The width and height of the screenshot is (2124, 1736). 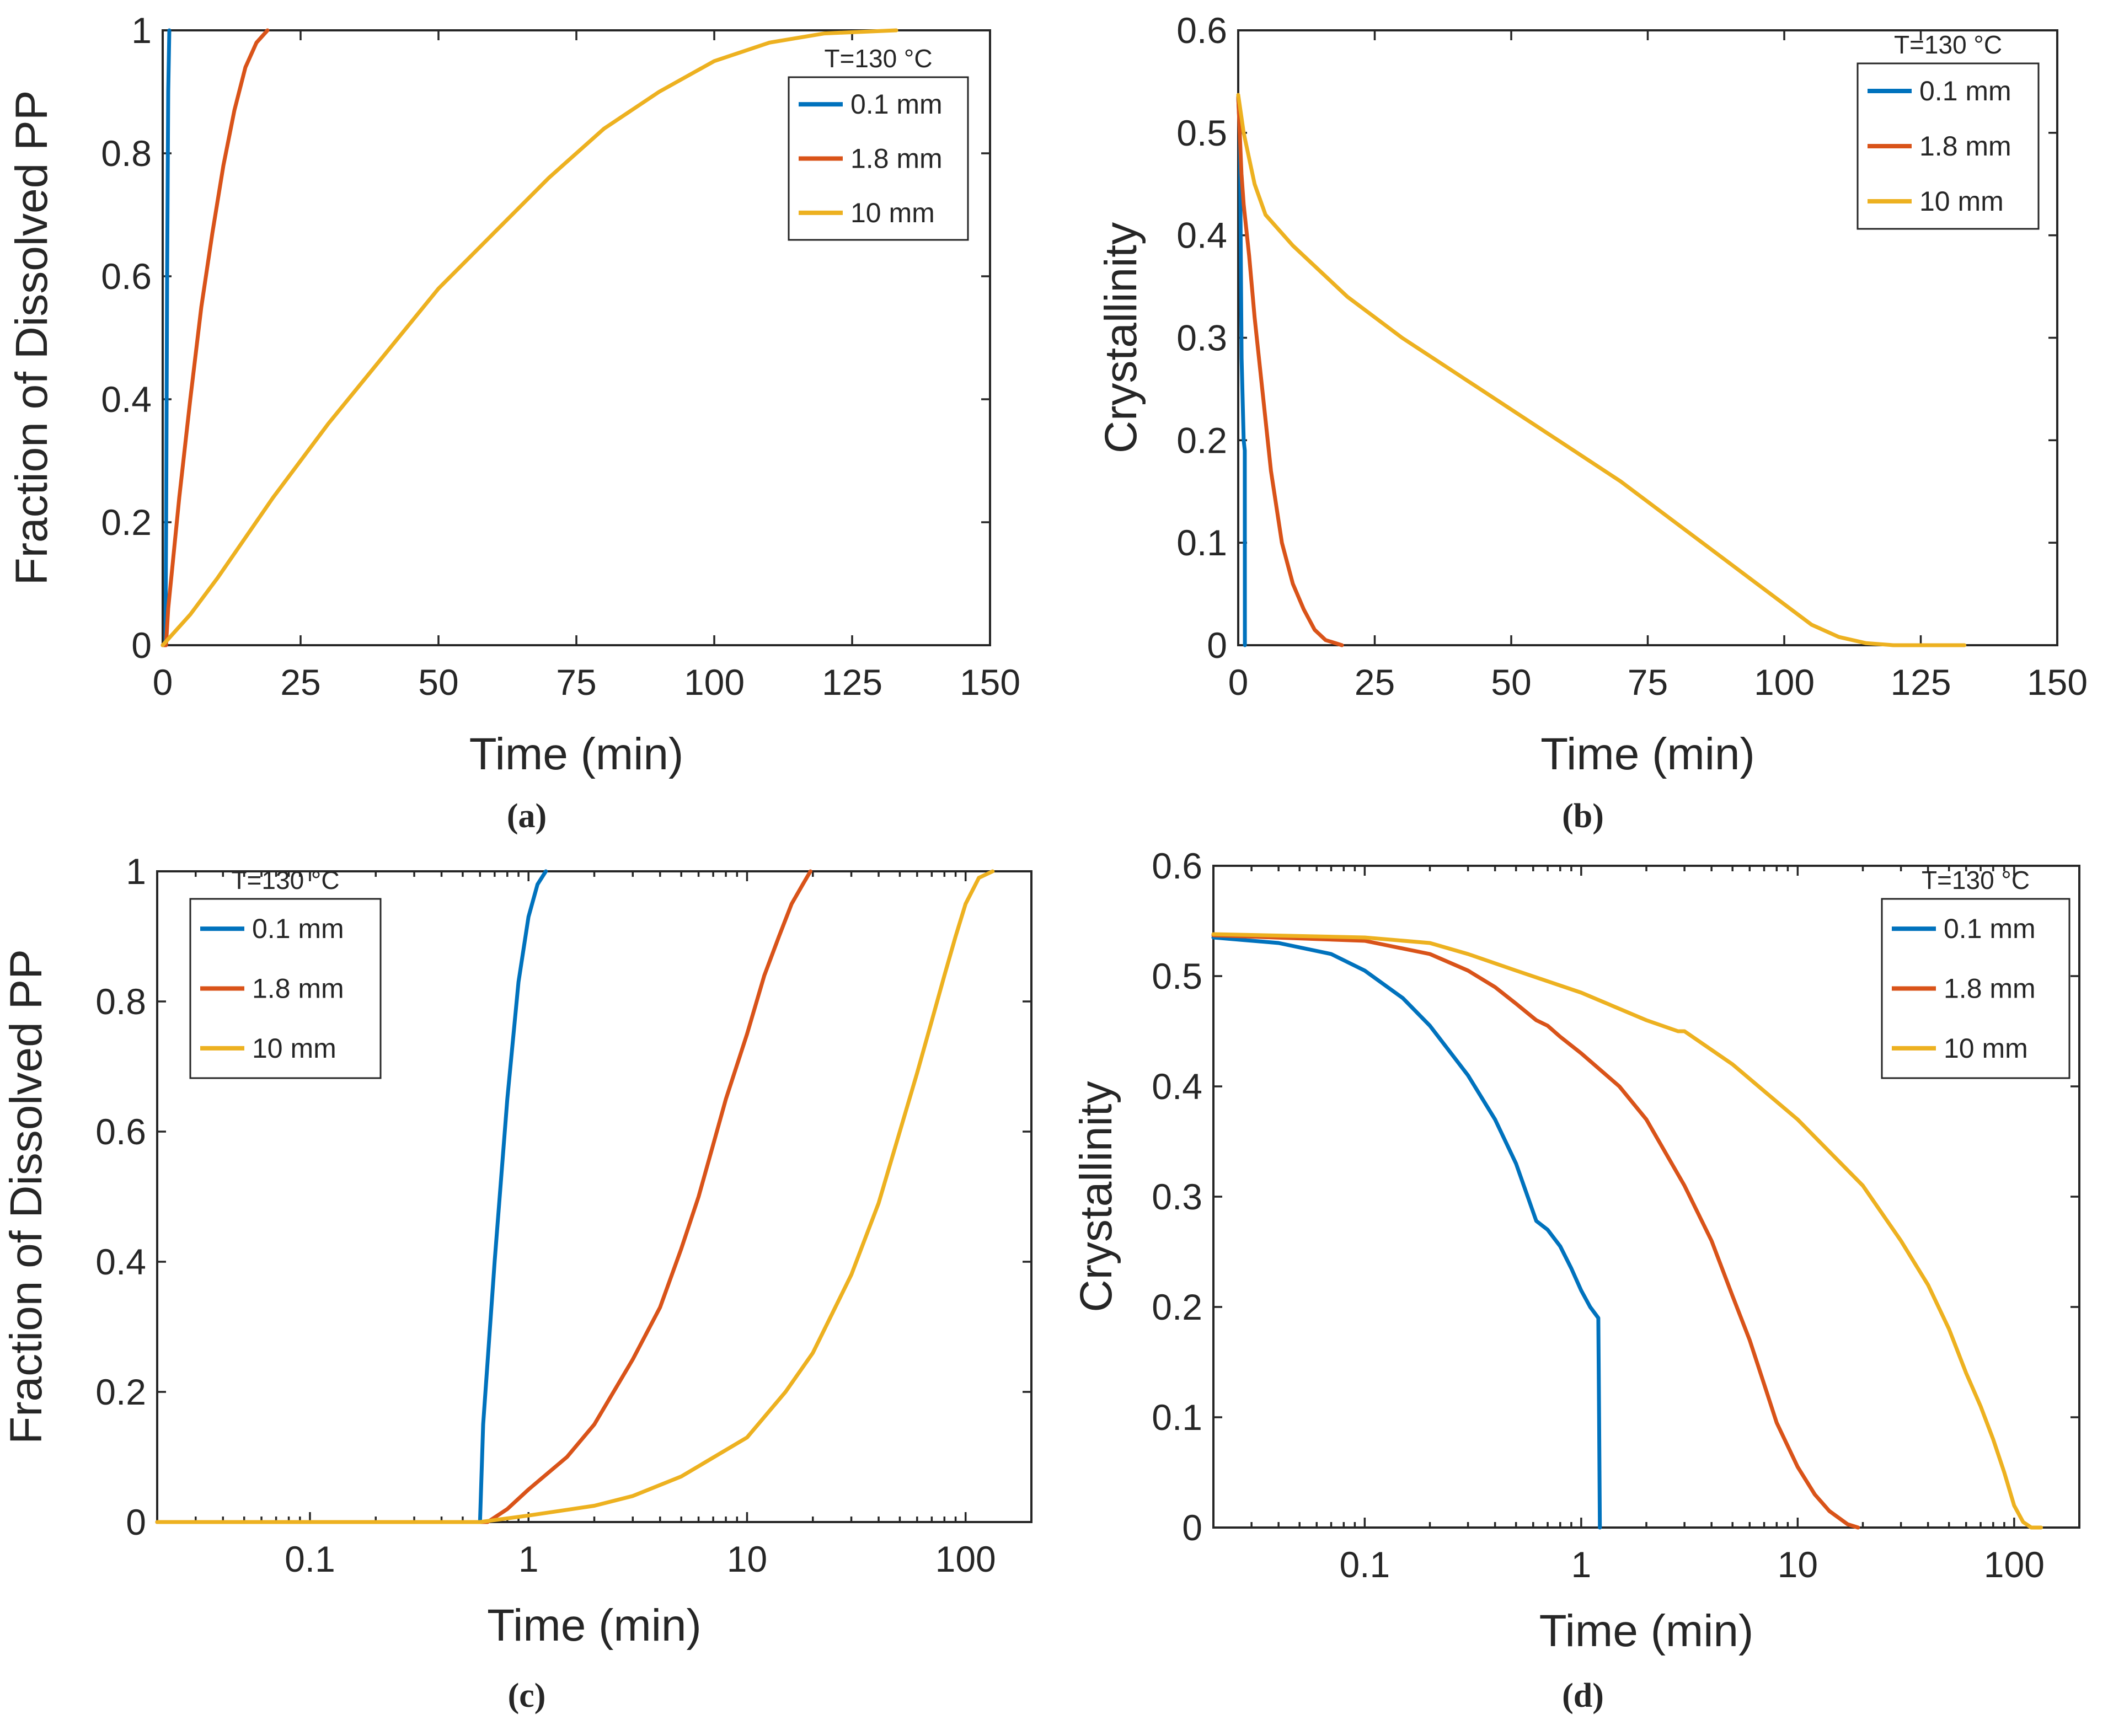 I want to click on panel-caption: (c), so click(x=527, y=1695).